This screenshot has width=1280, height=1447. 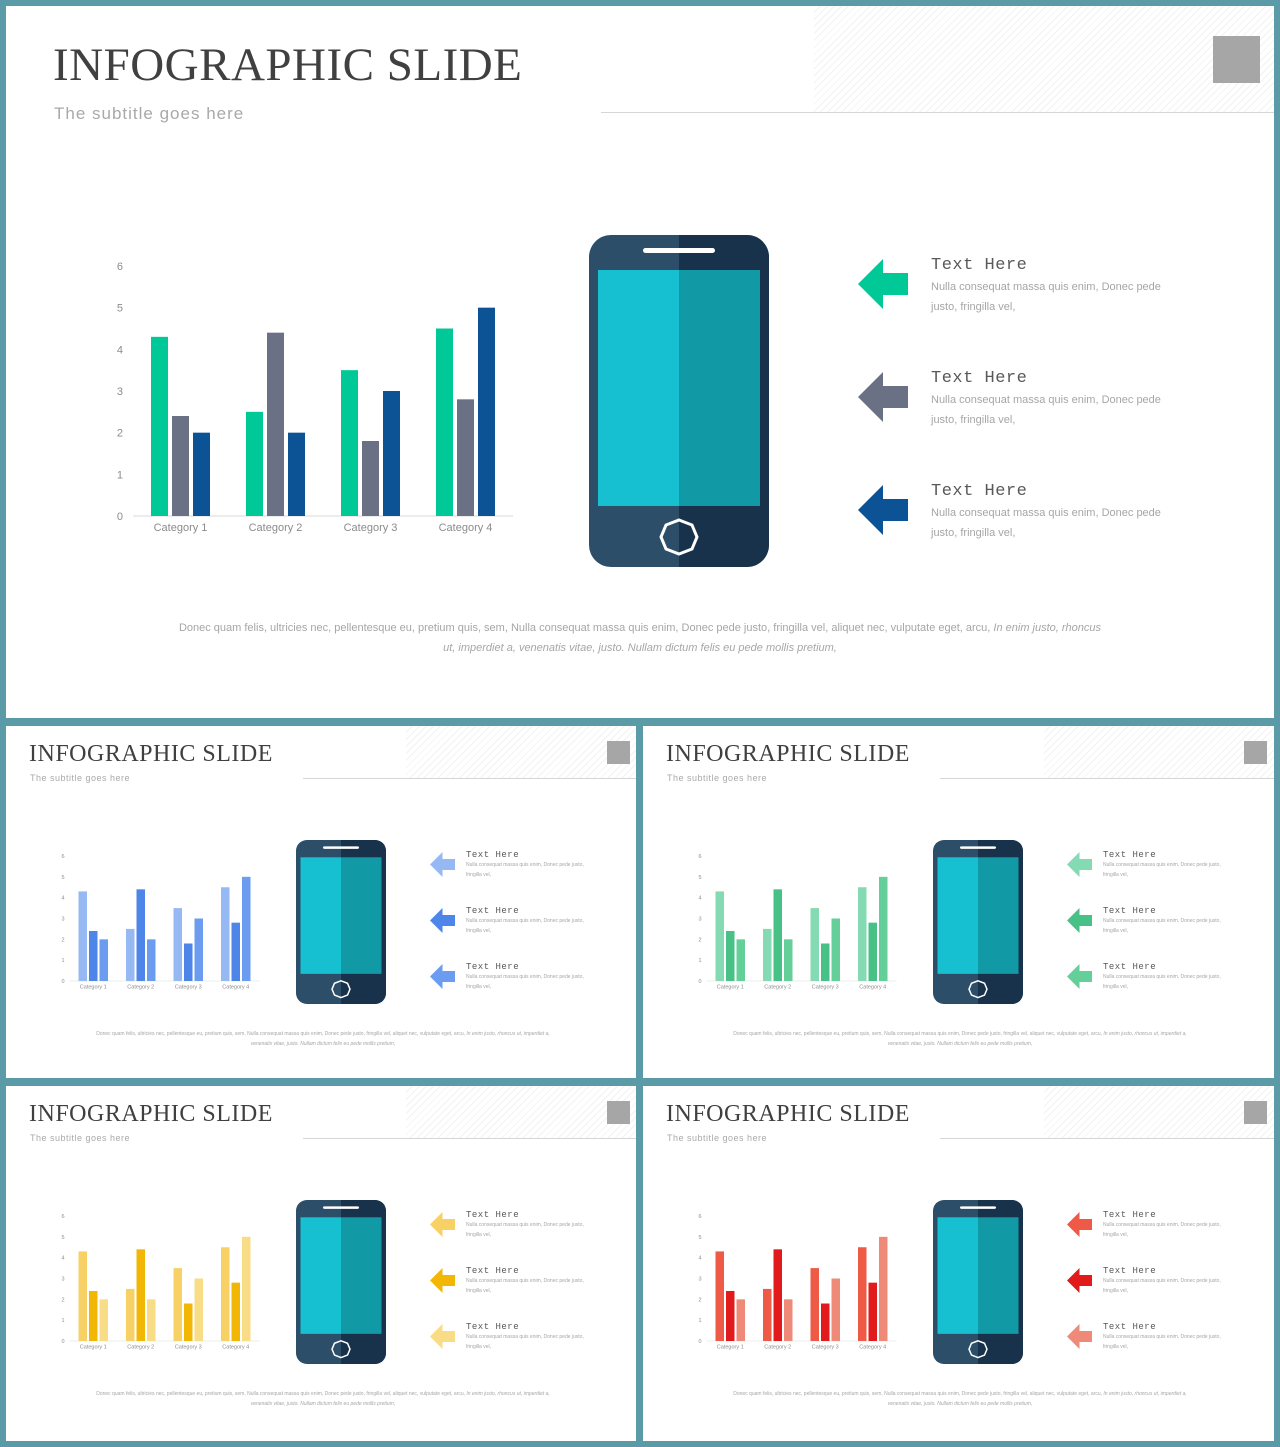 I want to click on slide-subtitle: The subtitle goes here, so click(x=80, y=778).